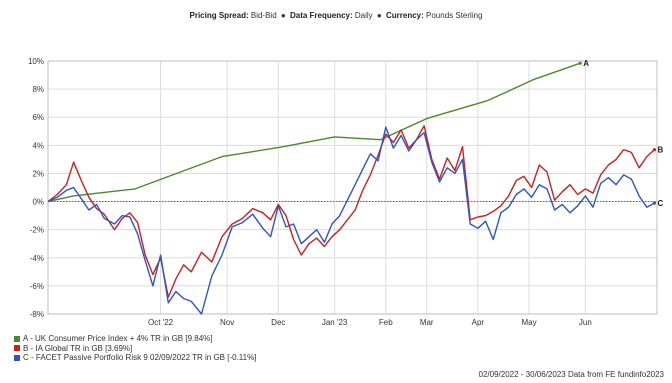  What do you see at coordinates (386, 322) in the screenshot?
I see `x-tick-label: Feb` at bounding box center [386, 322].